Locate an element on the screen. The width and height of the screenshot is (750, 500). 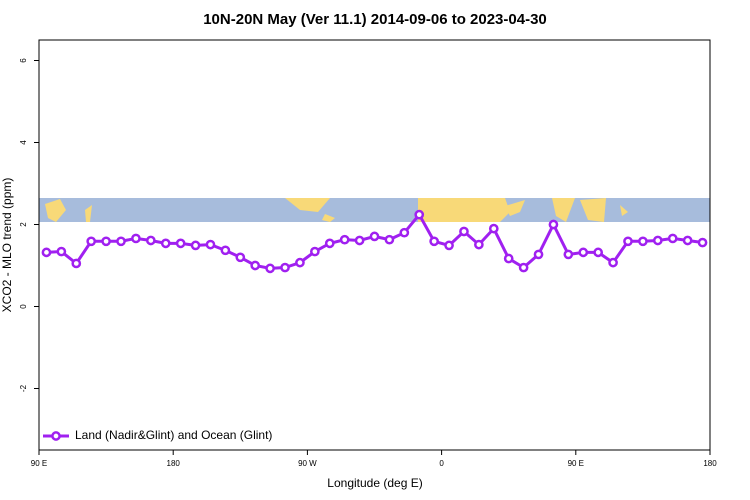
legend-label: Land (Nadir&Glint) and Ocean (Glint) is located at coordinates (173, 435).